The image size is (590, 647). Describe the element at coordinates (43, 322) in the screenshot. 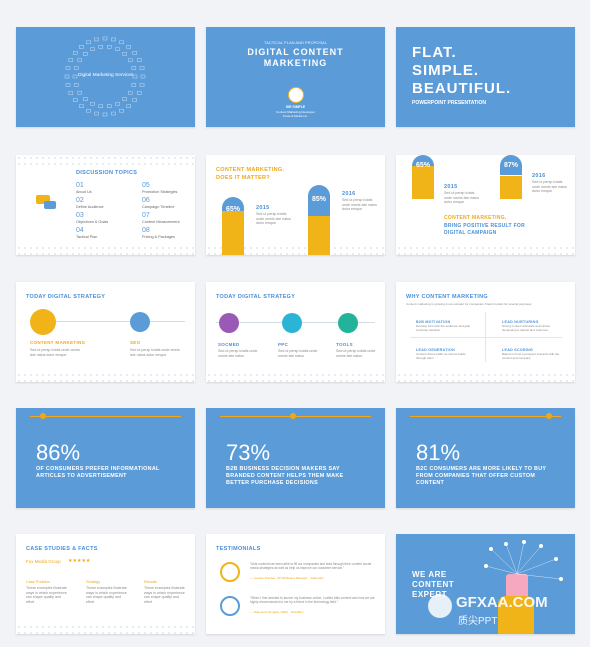

I see `content-marketing-icon` at that location.